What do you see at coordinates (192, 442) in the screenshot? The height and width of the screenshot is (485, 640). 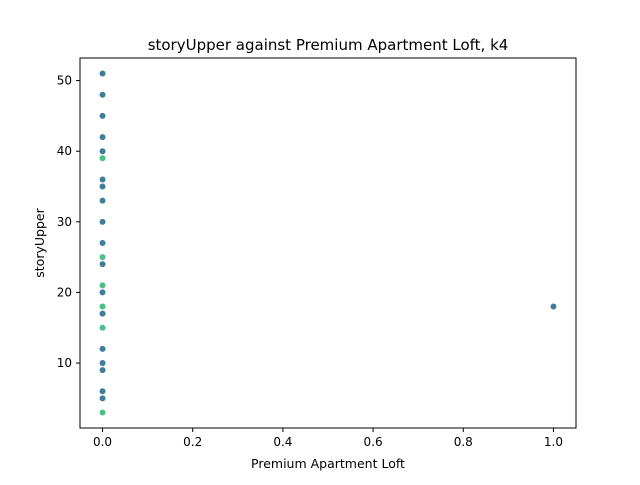 I see `x-tick-label: 0.2` at bounding box center [192, 442].